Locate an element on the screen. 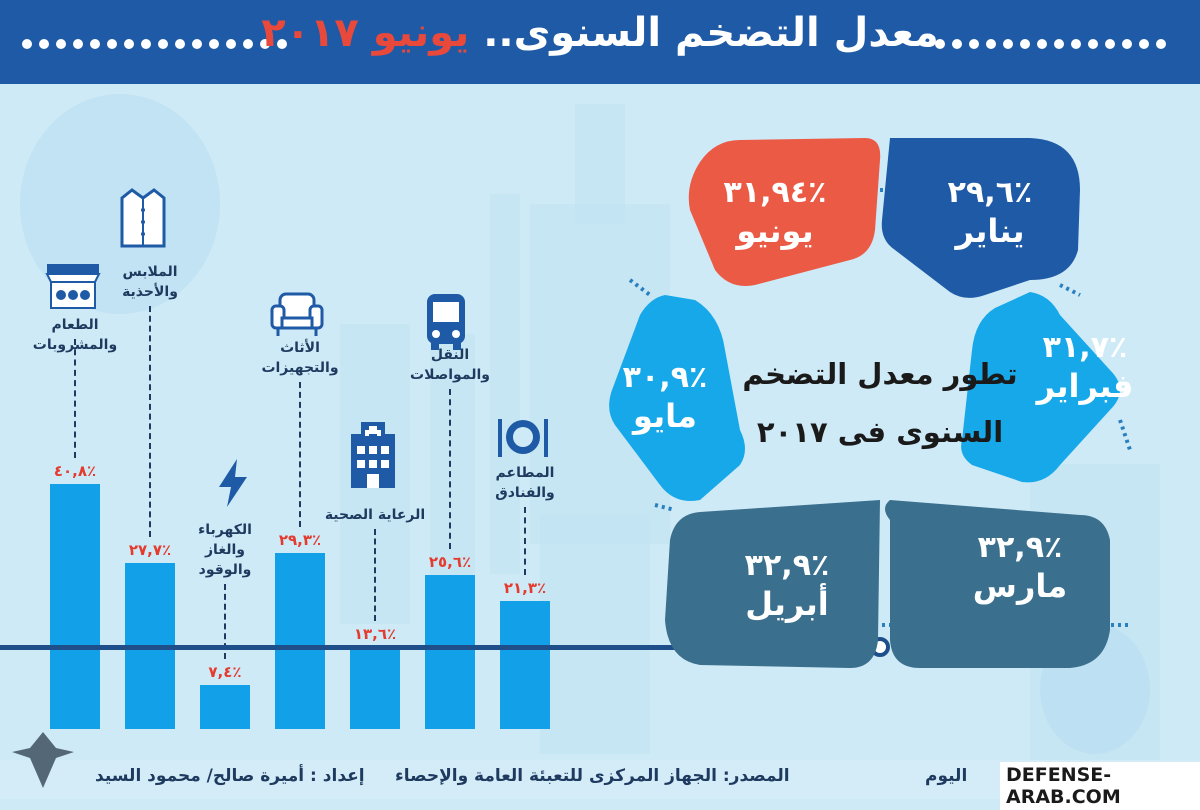  february-month: فبراير is located at coordinates (1085, 386).